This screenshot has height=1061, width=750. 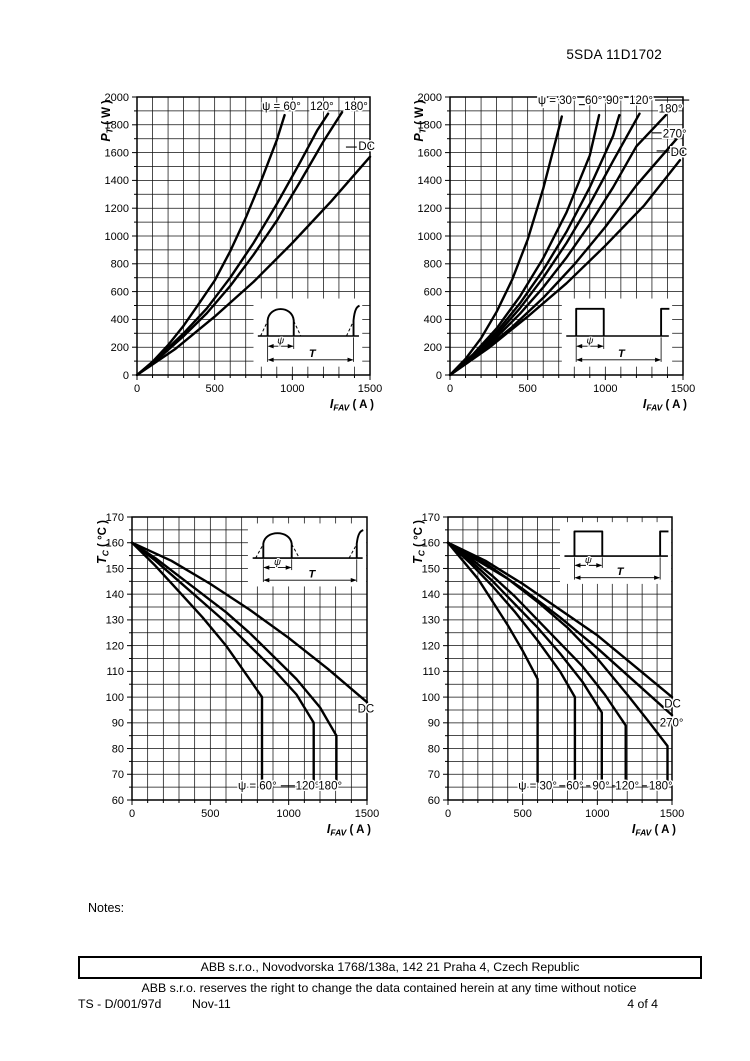 I want to click on fig5-x-tick-labels: 0 500 1000 1500, so click(x=258, y=389).